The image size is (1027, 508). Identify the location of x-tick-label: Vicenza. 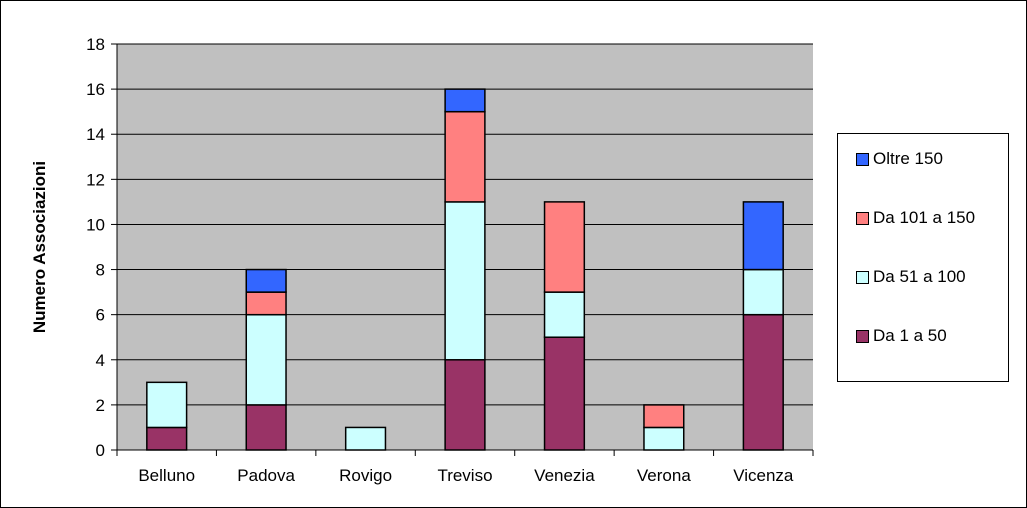
(763, 475).